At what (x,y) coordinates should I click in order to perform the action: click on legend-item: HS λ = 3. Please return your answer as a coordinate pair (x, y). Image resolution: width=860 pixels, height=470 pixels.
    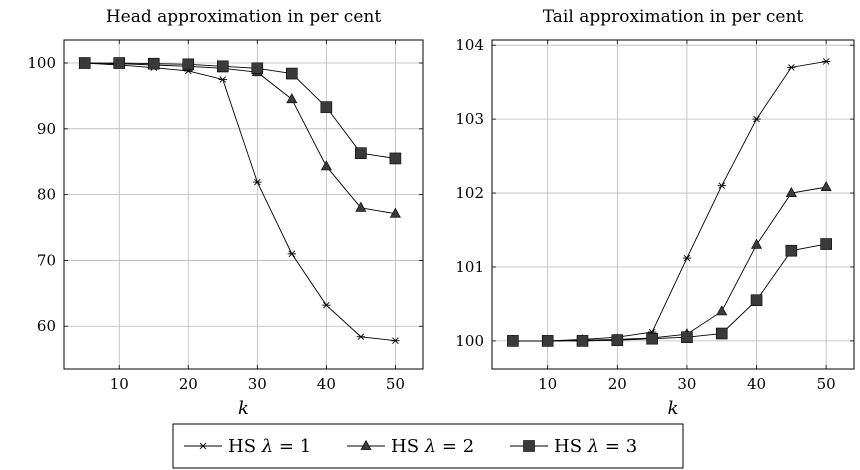
    Looking at the image, I should click on (573, 446).